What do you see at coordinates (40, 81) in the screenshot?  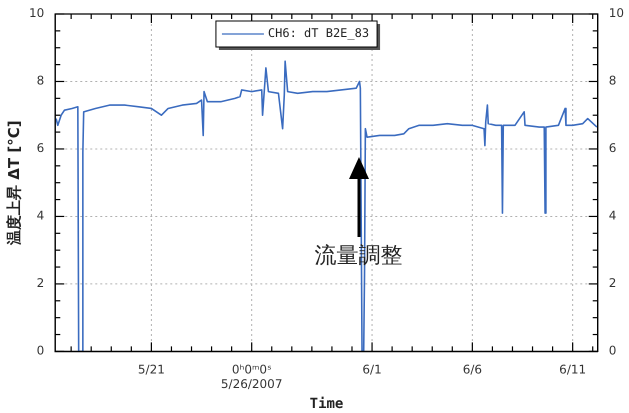 I see `y-tick-label: 8` at bounding box center [40, 81].